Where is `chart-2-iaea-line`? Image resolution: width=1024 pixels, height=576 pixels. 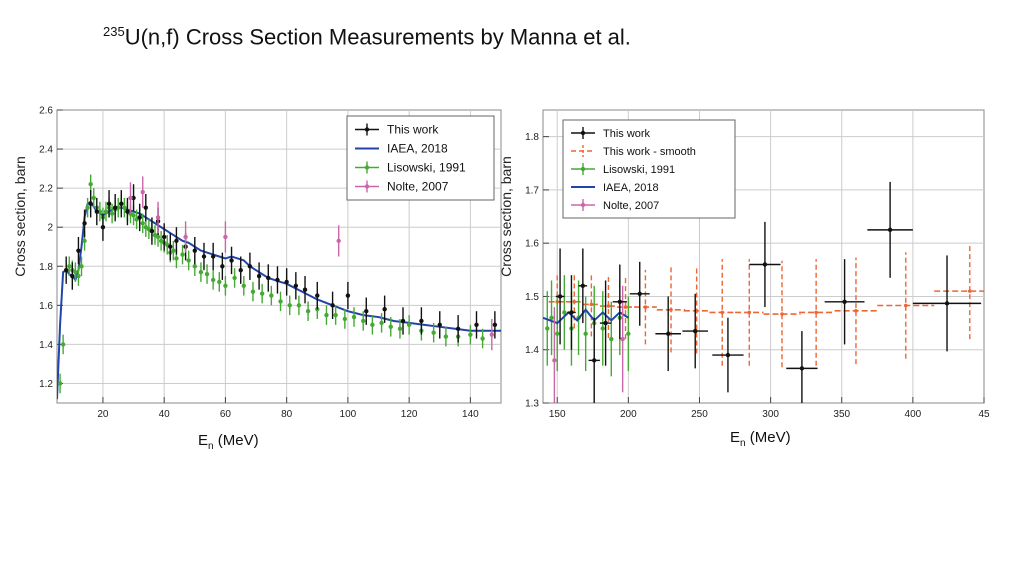
chart-2-iaea-line is located at coordinates (586, 316).